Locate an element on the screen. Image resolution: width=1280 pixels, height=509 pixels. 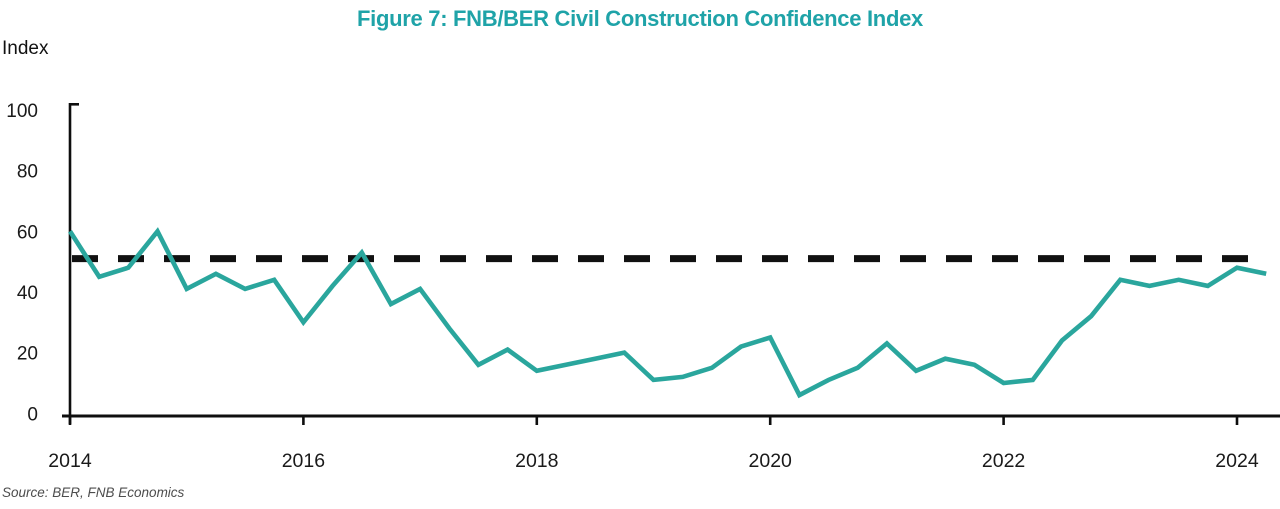
x-tick-label-2018: 2018 is located at coordinates (536, 461).